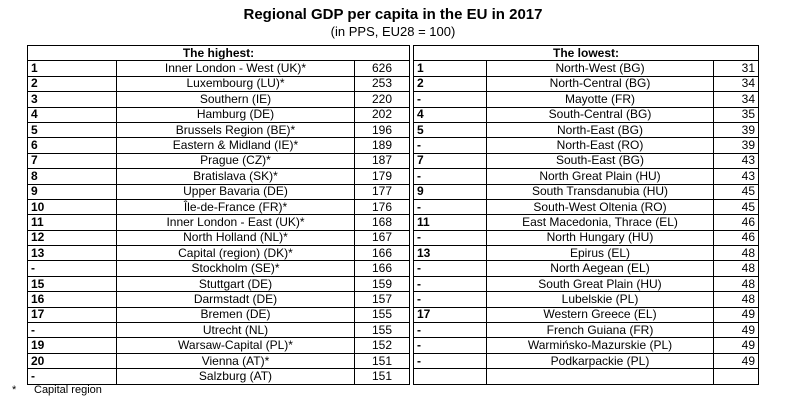 The image size is (786, 405). What do you see at coordinates (382, 345) in the screenshot?
I see `highest-value: 152` at bounding box center [382, 345].